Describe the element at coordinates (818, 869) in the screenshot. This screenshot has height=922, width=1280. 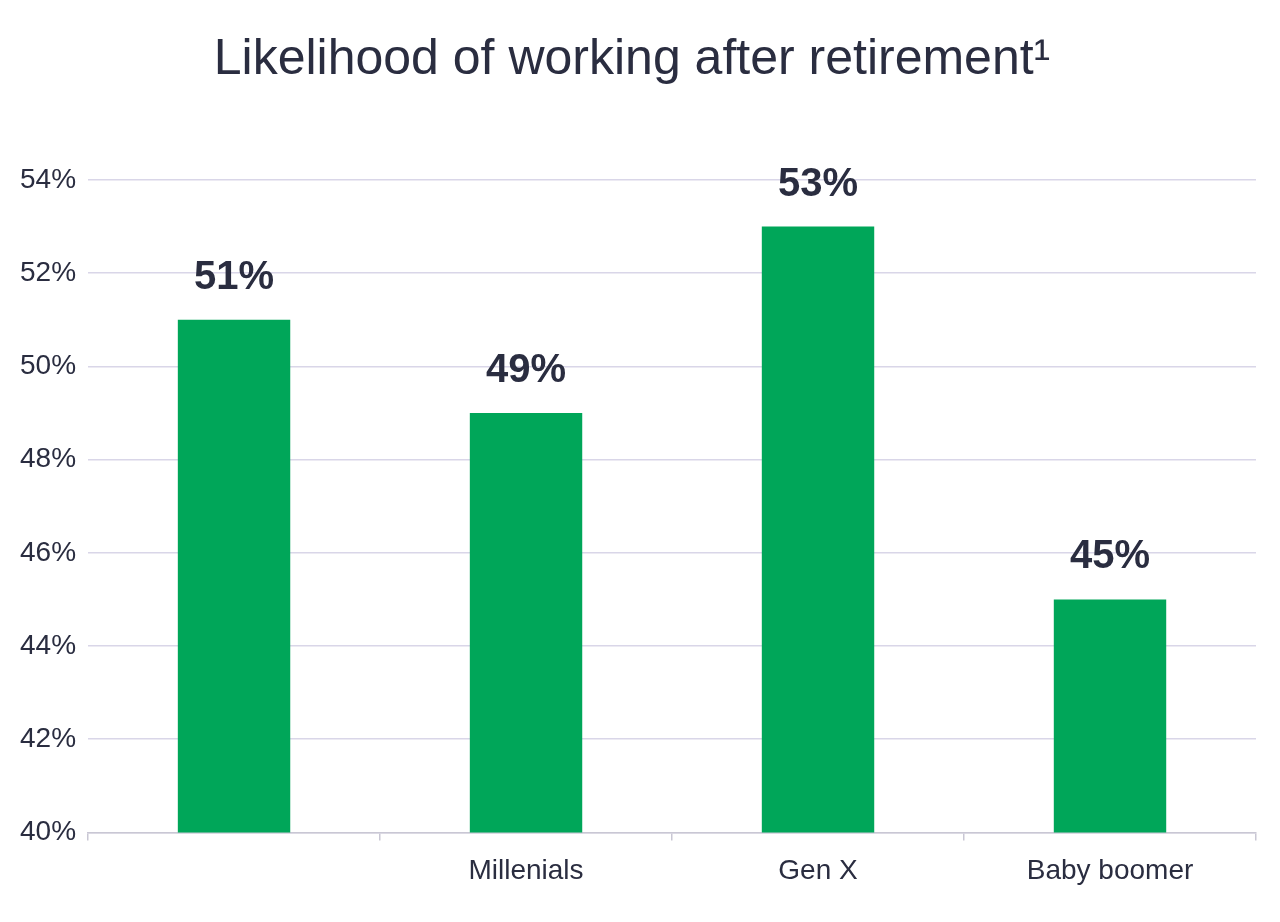
I see `x-tick-label: Gen X` at that location.